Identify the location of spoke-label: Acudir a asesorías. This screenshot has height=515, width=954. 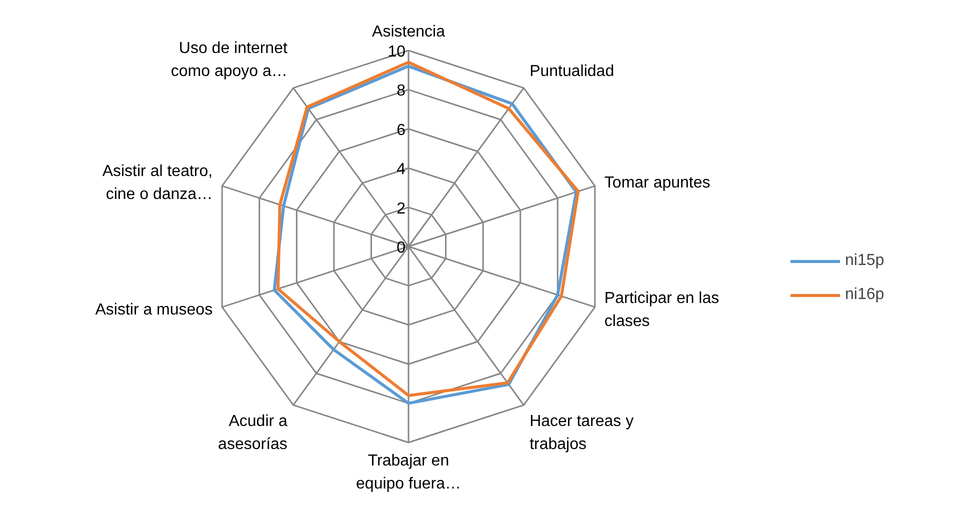
(253, 433).